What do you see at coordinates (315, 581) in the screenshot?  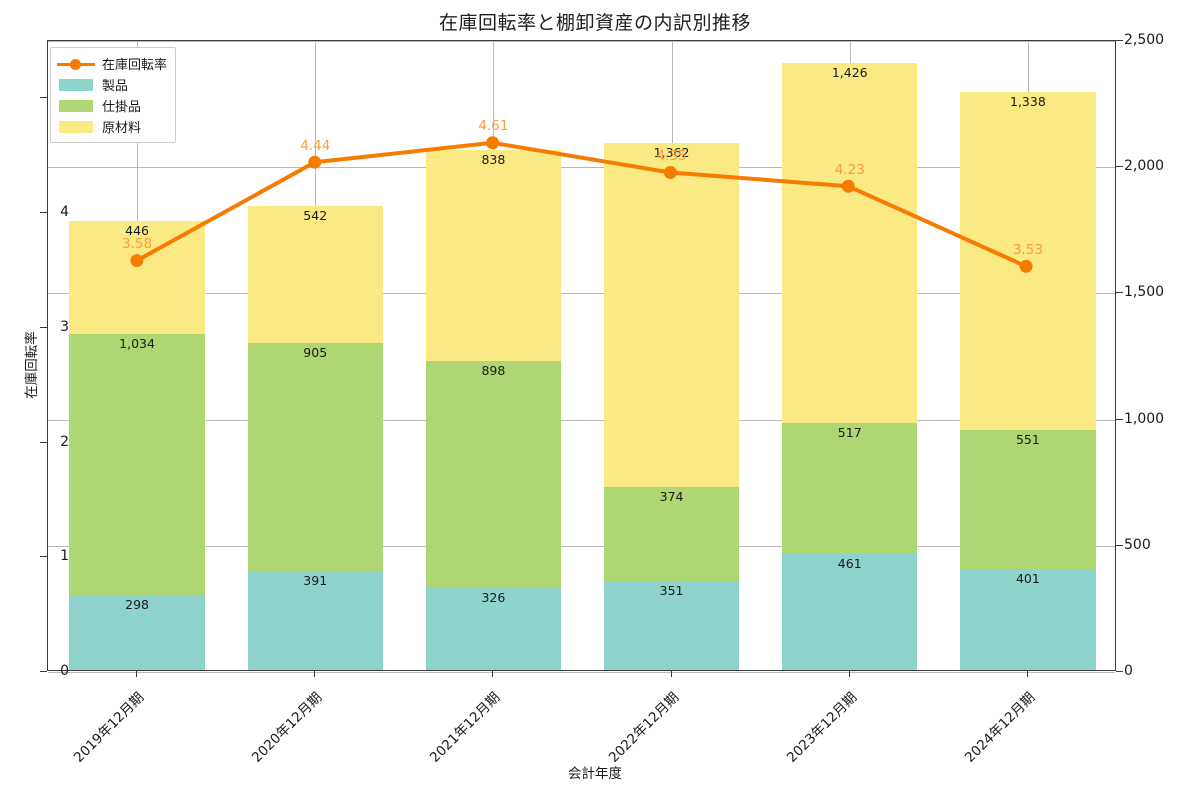 I see `bar-segment-value: 391` at bounding box center [315, 581].